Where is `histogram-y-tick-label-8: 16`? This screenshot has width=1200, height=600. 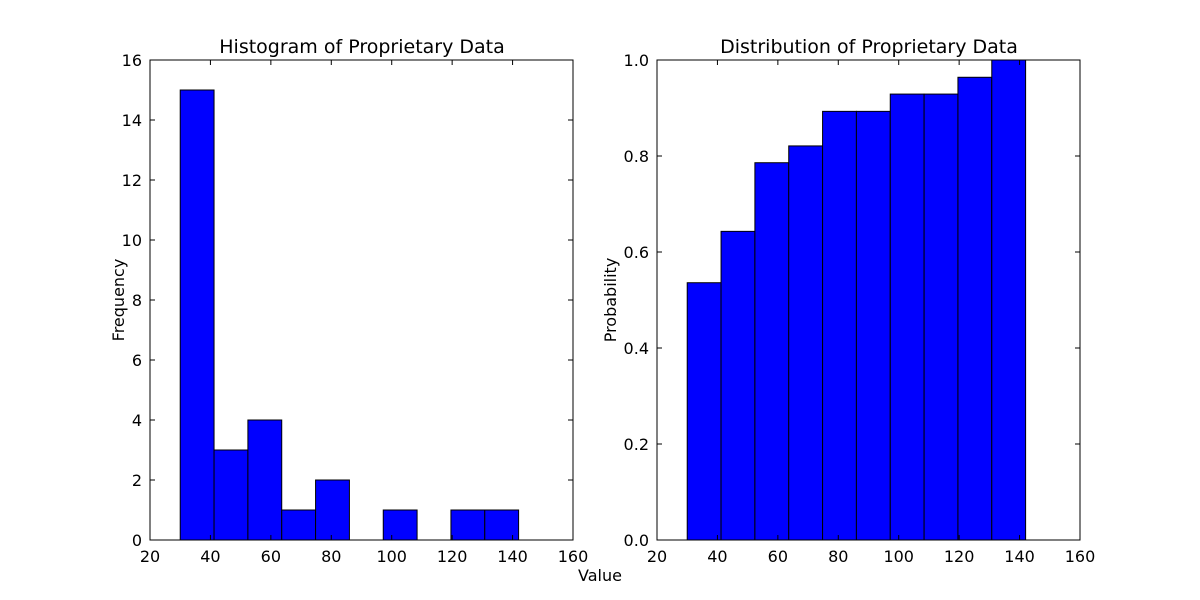
histogram-y-tick-label-8: 16 is located at coordinates (132, 60).